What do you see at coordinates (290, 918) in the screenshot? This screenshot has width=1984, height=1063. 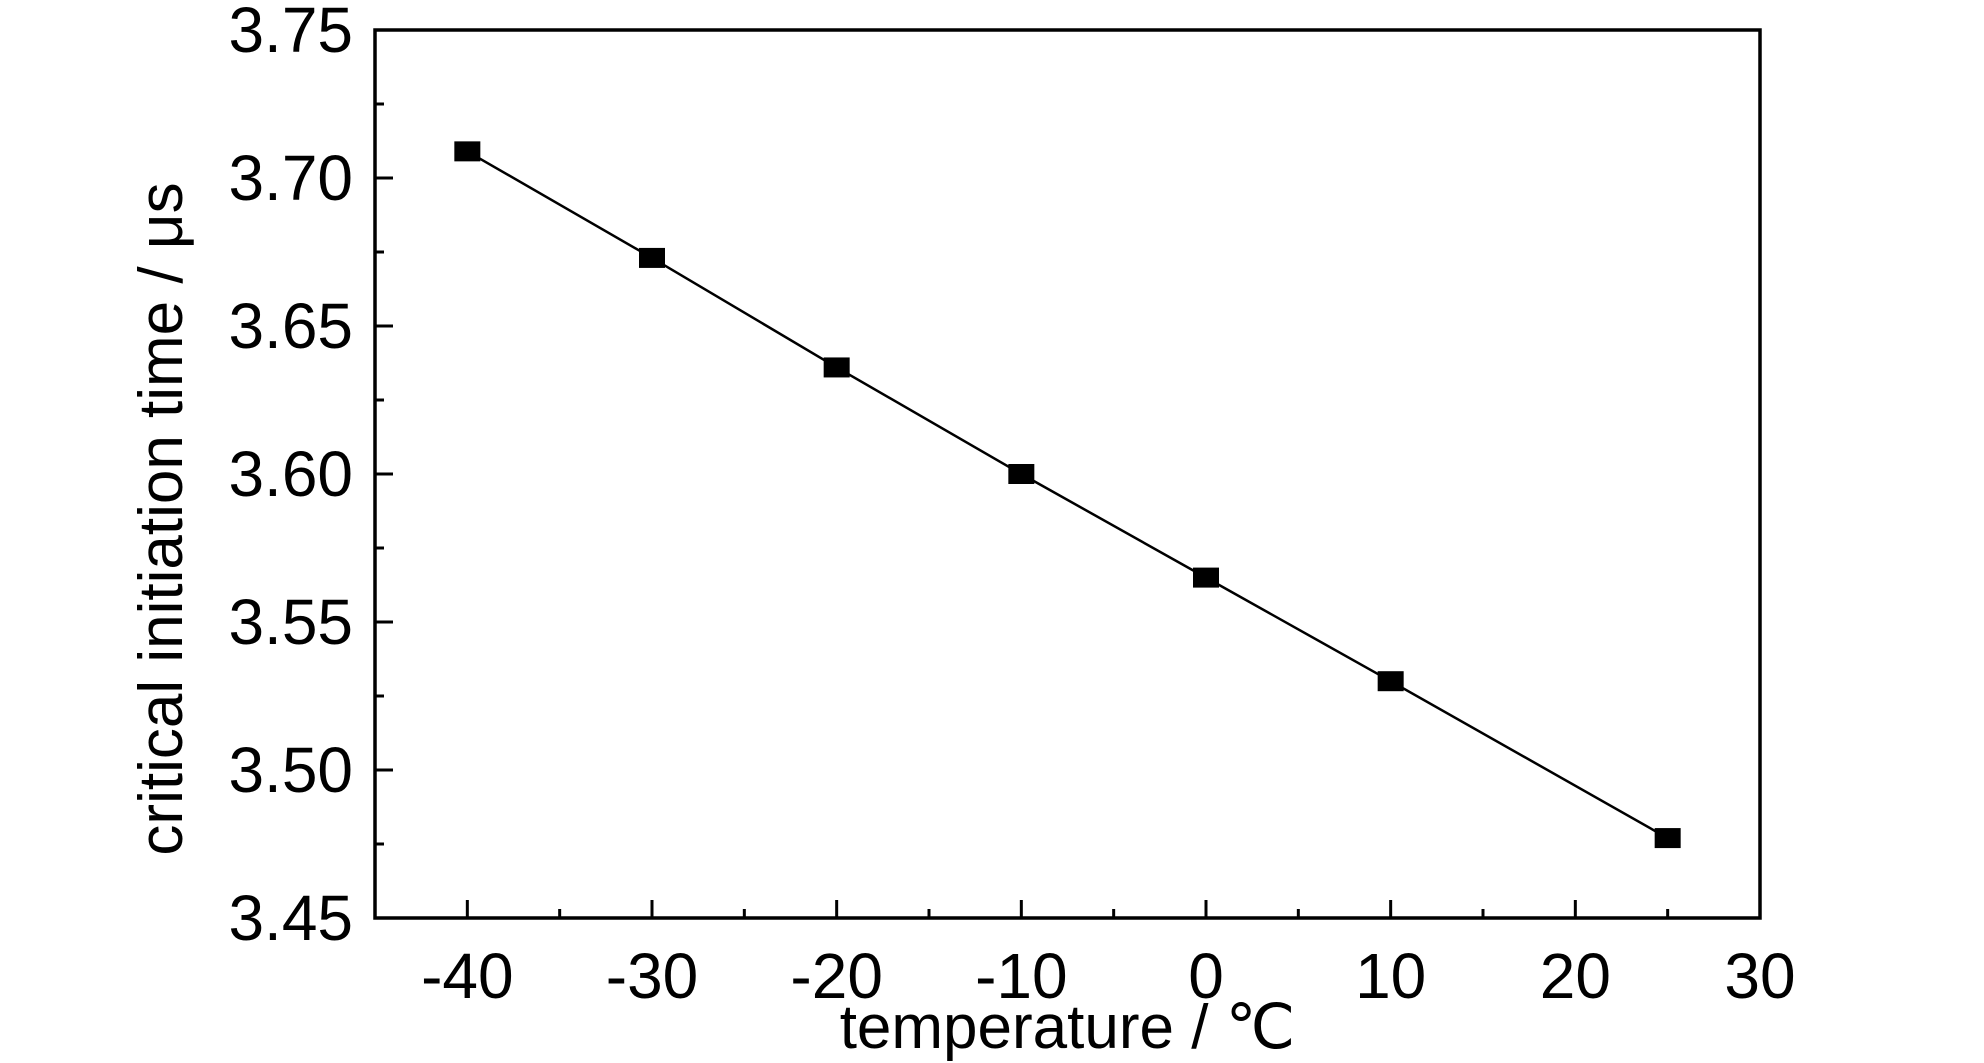 I see `y-tick-label: 3.45` at bounding box center [290, 918].